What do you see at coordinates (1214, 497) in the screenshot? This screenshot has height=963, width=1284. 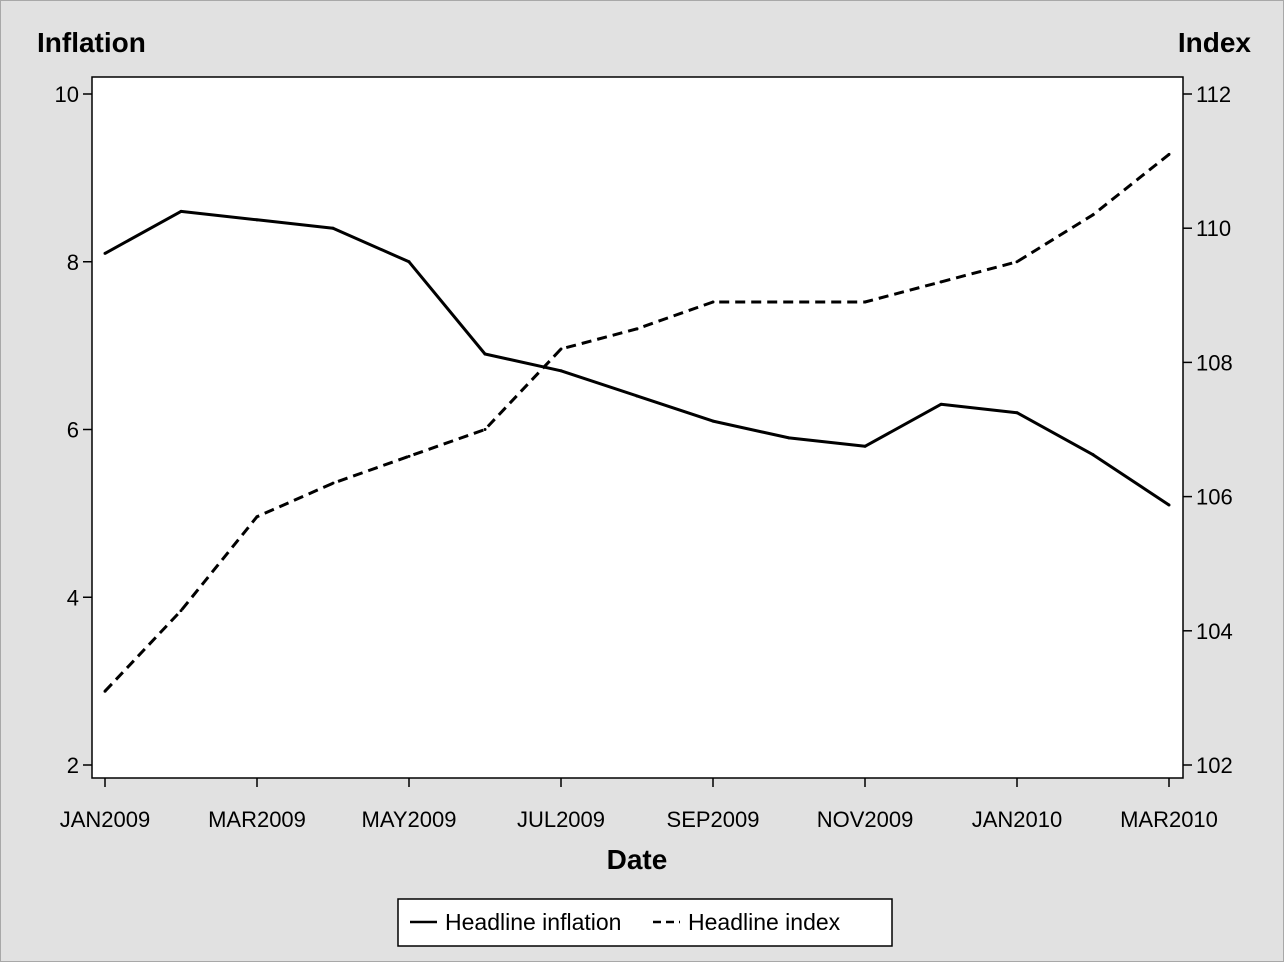 I see `right-y-tick-label-106: 106` at bounding box center [1214, 497].